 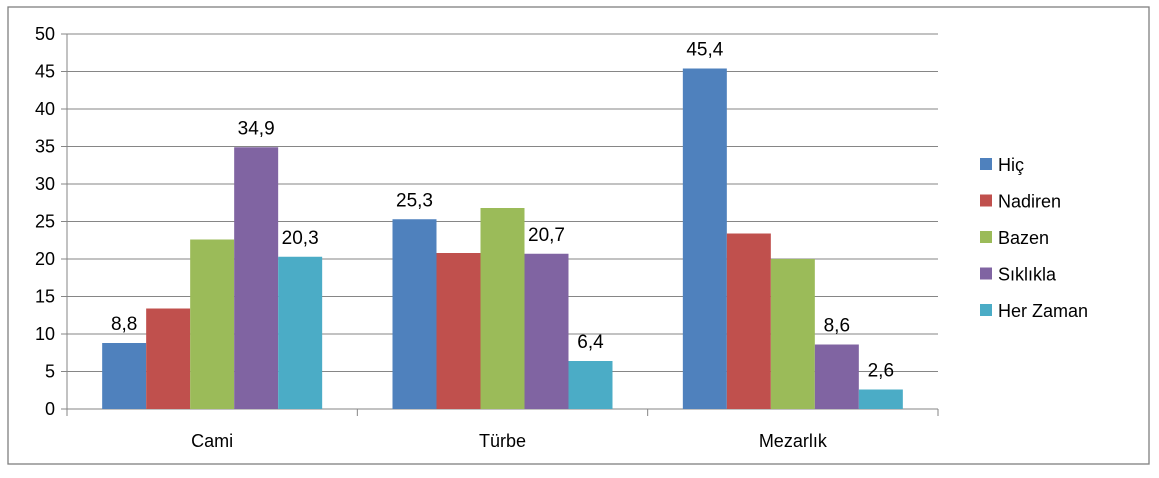 What do you see at coordinates (1027, 275) in the screenshot?
I see `legend-label: Sıklıkla` at bounding box center [1027, 275].